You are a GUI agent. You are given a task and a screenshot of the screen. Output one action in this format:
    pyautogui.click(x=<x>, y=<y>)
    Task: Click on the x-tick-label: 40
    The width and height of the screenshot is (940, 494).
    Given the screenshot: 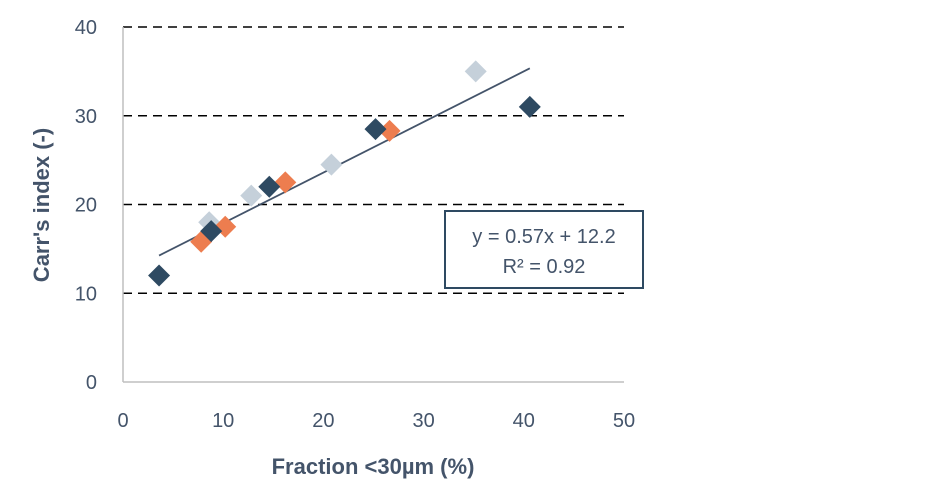 What is the action you would take?
    pyautogui.click(x=524, y=421)
    